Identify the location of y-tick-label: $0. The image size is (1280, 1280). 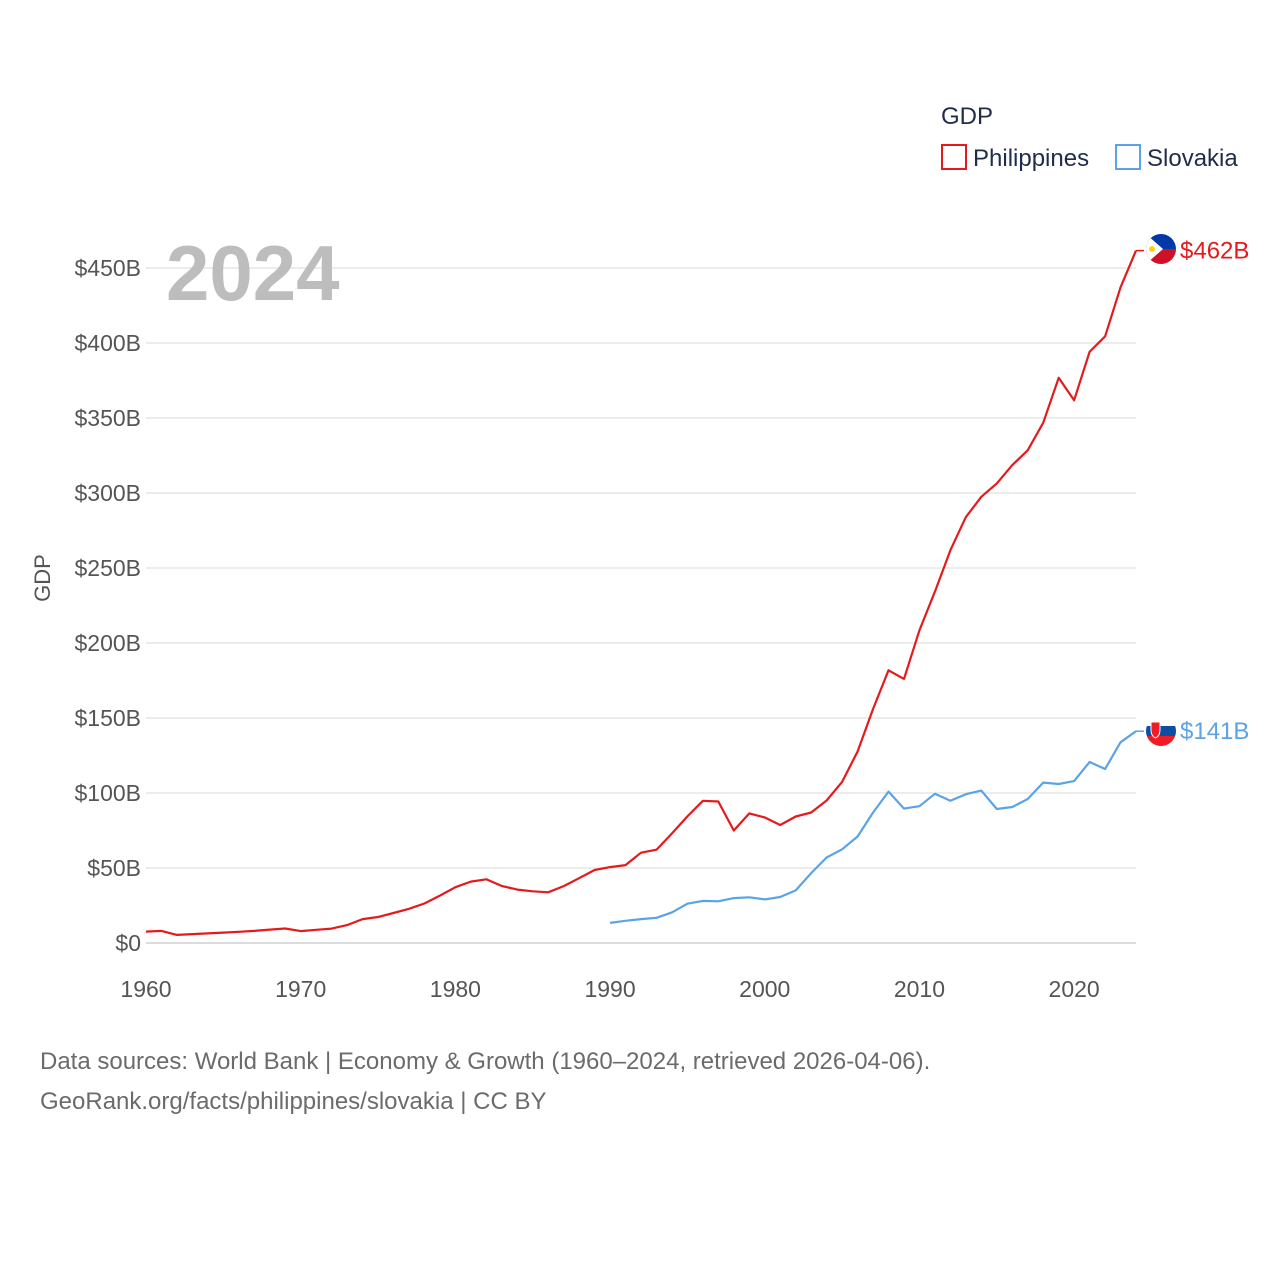
(128, 943).